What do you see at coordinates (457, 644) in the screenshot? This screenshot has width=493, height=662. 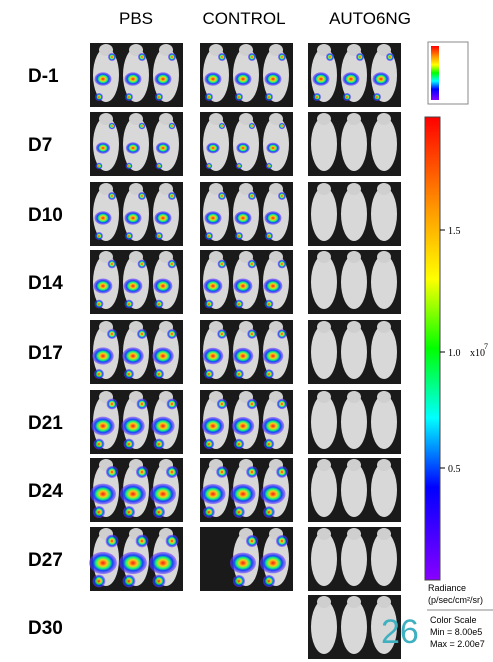 I see `color-scale-max: Max = 2.00e7` at bounding box center [457, 644].